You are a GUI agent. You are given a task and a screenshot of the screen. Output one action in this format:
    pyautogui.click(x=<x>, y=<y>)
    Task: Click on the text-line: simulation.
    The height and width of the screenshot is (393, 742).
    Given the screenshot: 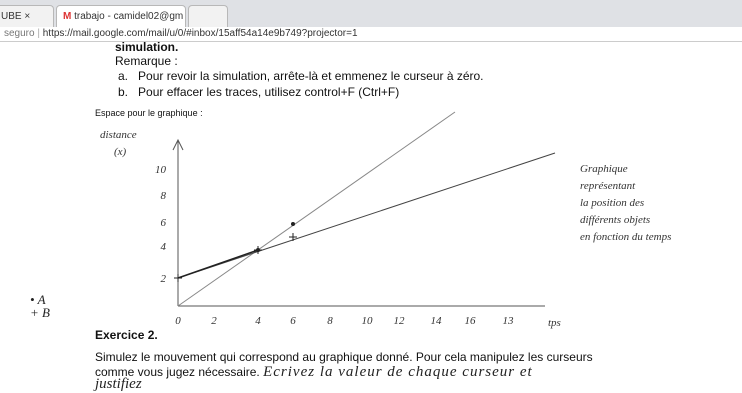 What is the action you would take?
    pyautogui.click(x=147, y=47)
    